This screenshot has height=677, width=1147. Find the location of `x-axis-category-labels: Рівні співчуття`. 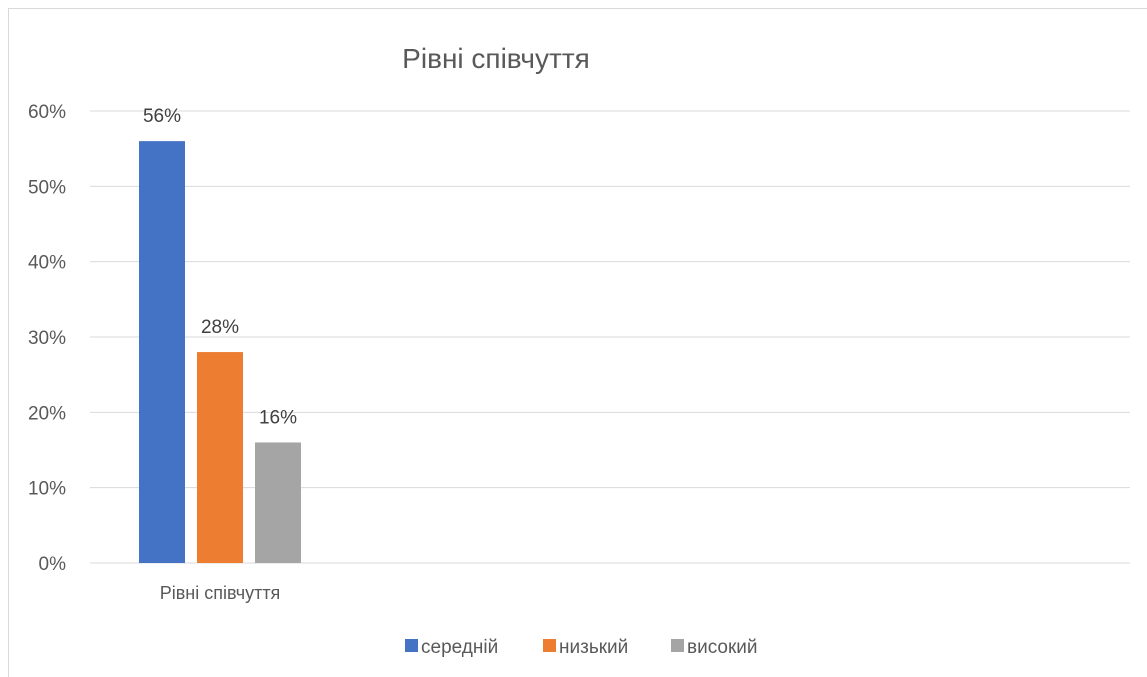

x-axis-category-labels: Рівні співчуття is located at coordinates (220, 593).